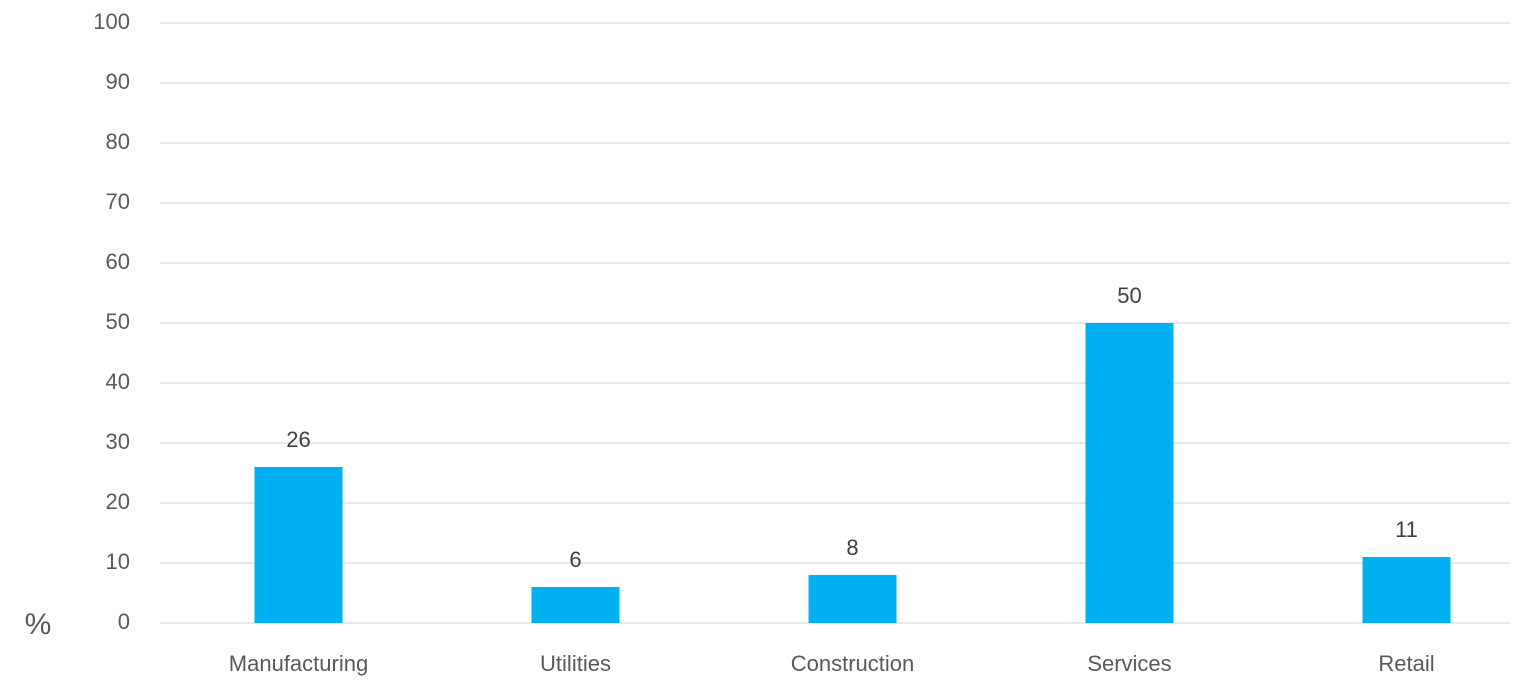  What do you see at coordinates (118, 261) in the screenshot?
I see `y-tick-label: 60` at bounding box center [118, 261].